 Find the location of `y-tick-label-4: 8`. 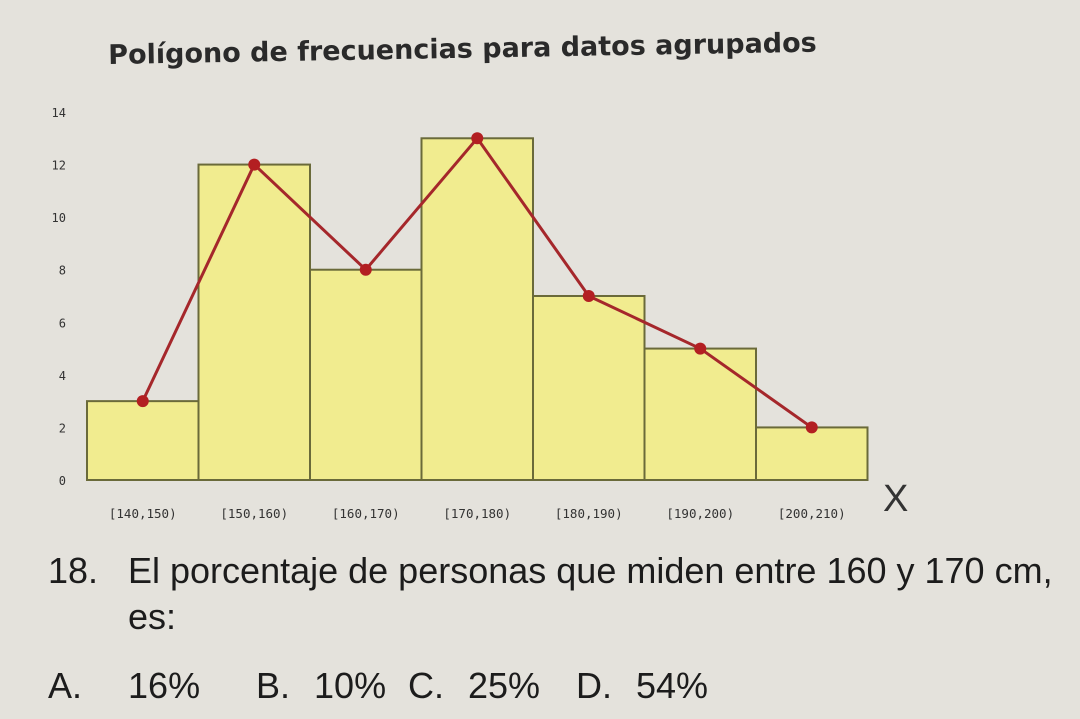

y-tick-label-4: 8 is located at coordinates (62, 271).